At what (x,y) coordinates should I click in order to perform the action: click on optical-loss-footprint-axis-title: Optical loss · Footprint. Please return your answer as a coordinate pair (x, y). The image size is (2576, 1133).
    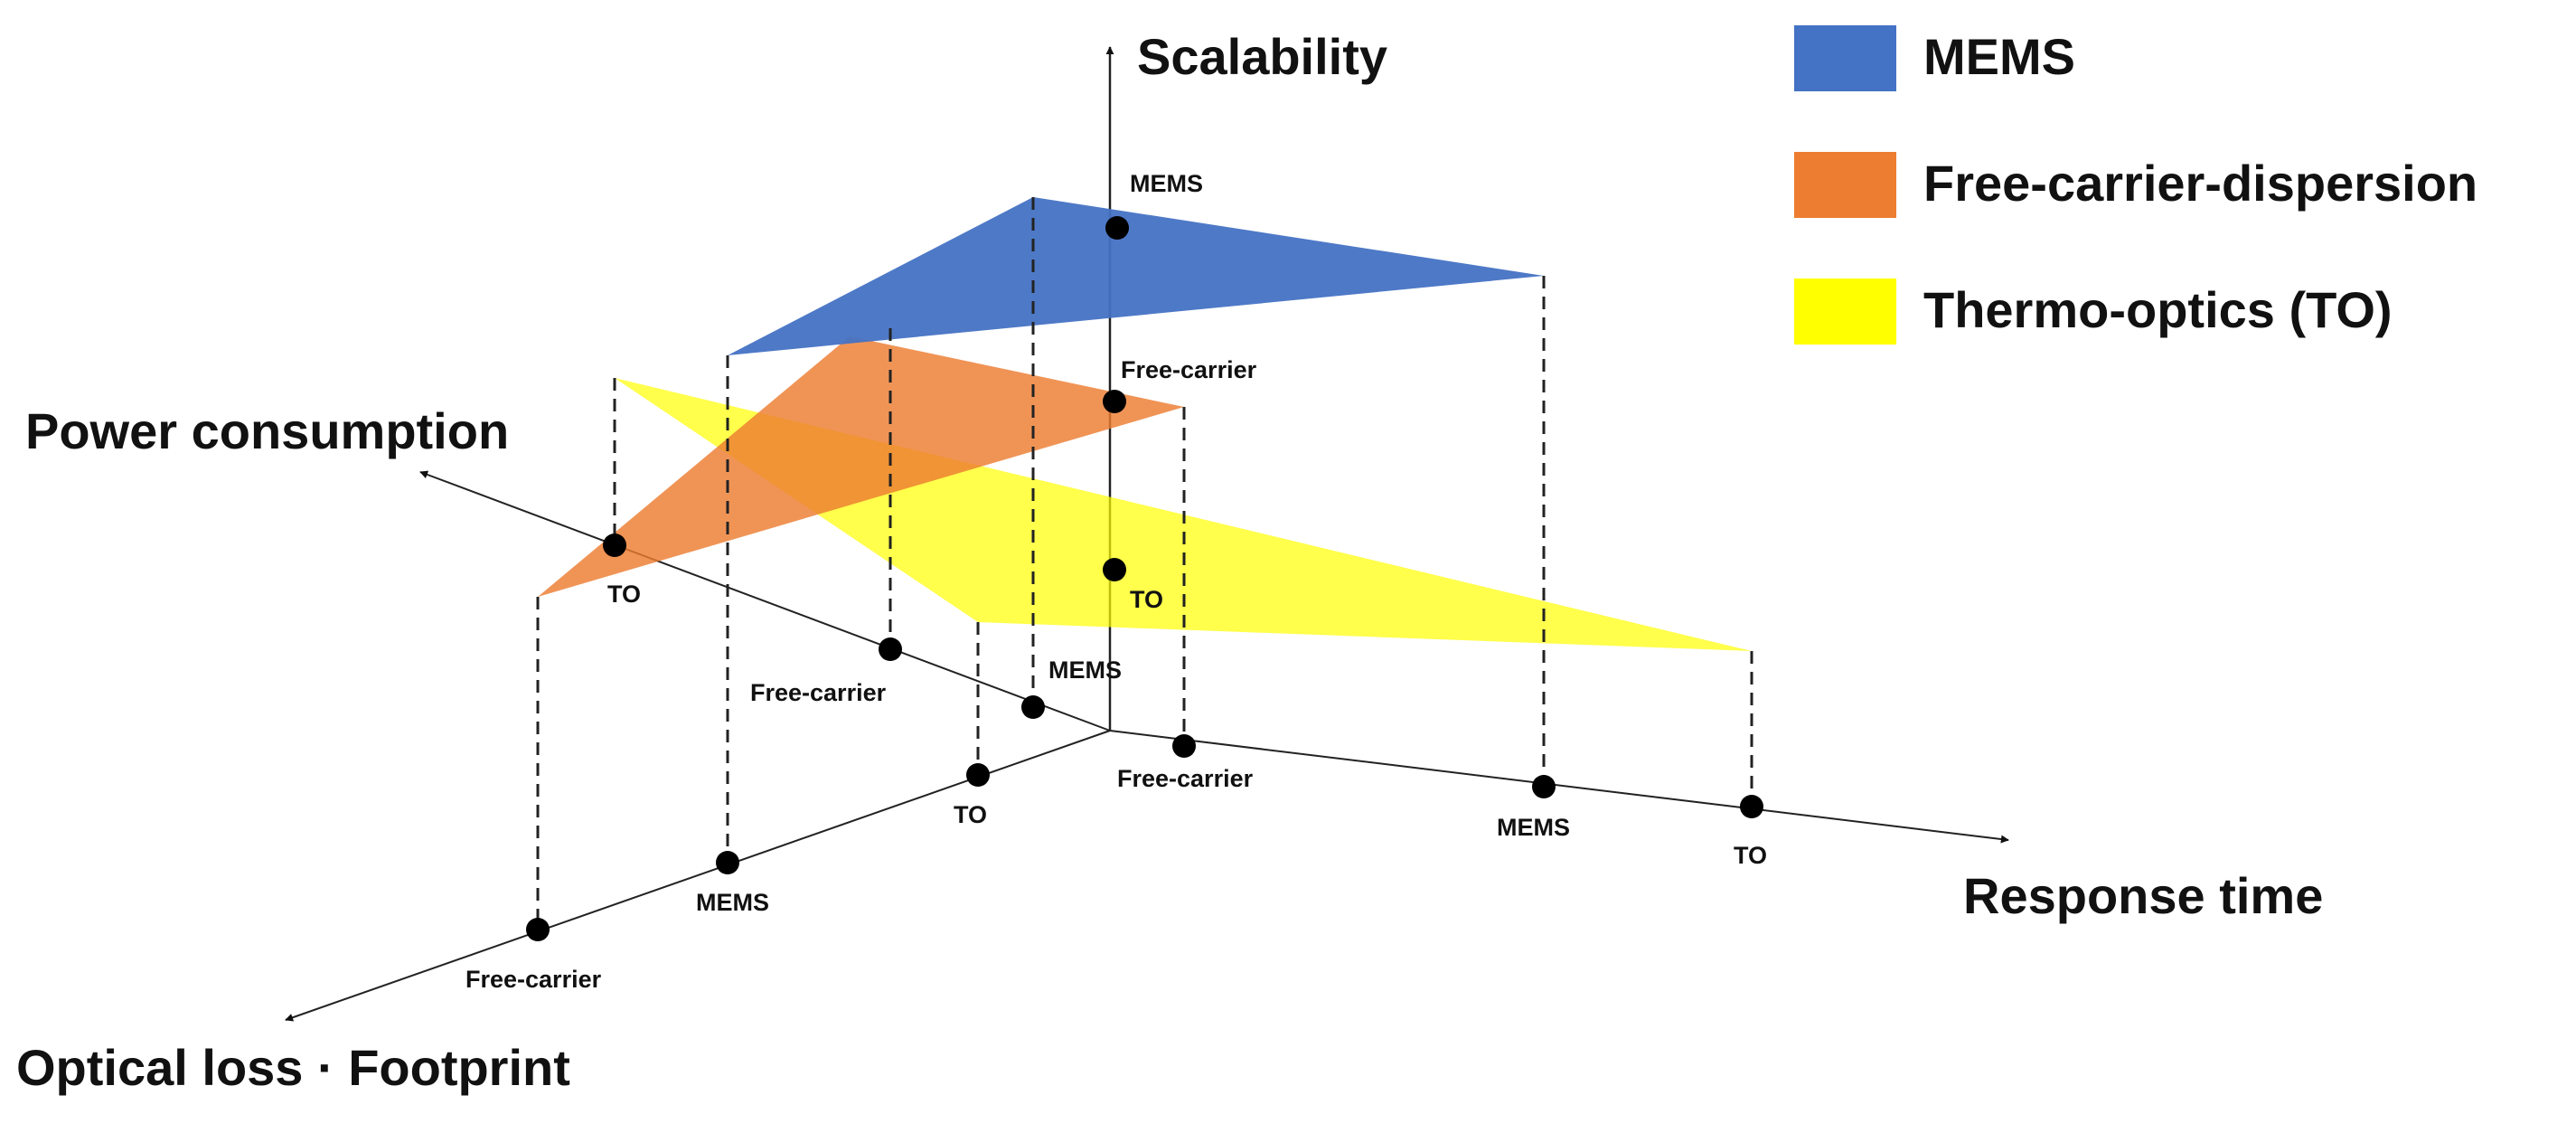
    Looking at the image, I should click on (293, 1068).